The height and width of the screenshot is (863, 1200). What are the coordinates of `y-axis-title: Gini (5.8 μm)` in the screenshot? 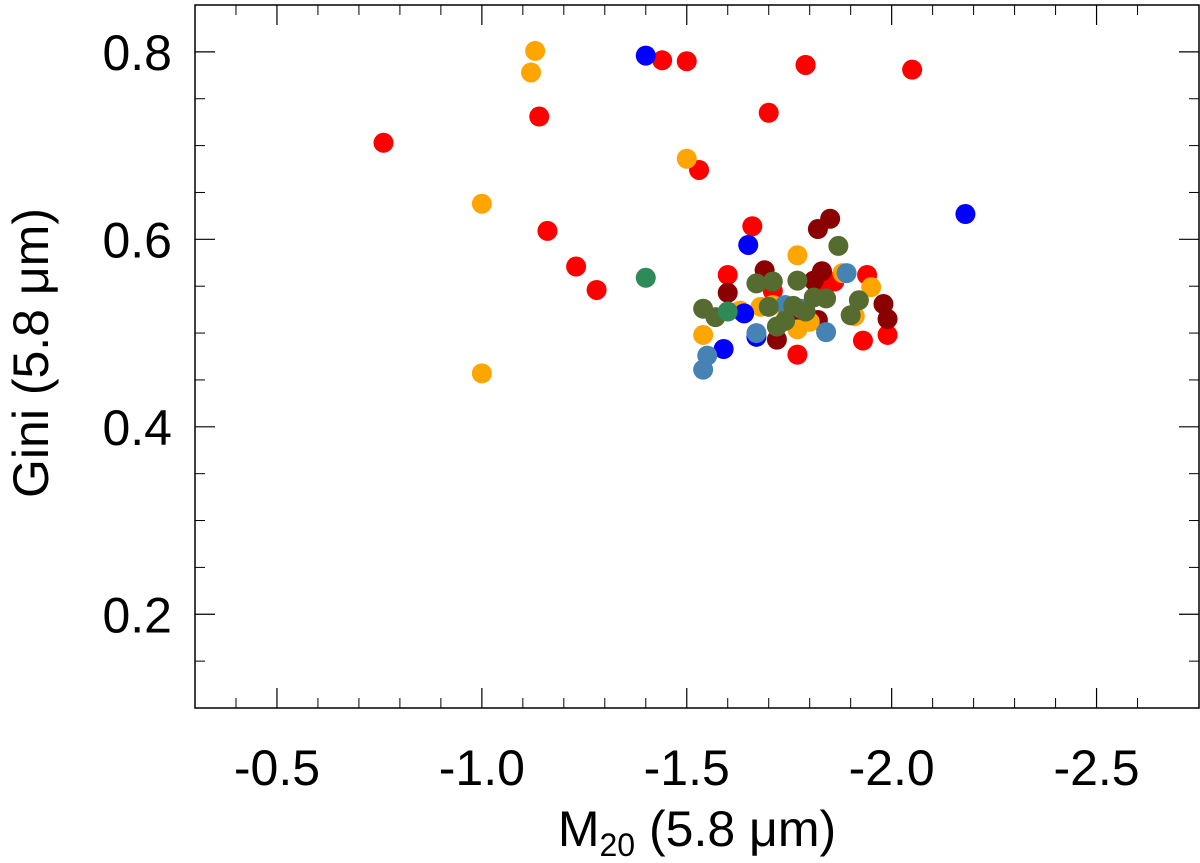 It's located at (31, 353).